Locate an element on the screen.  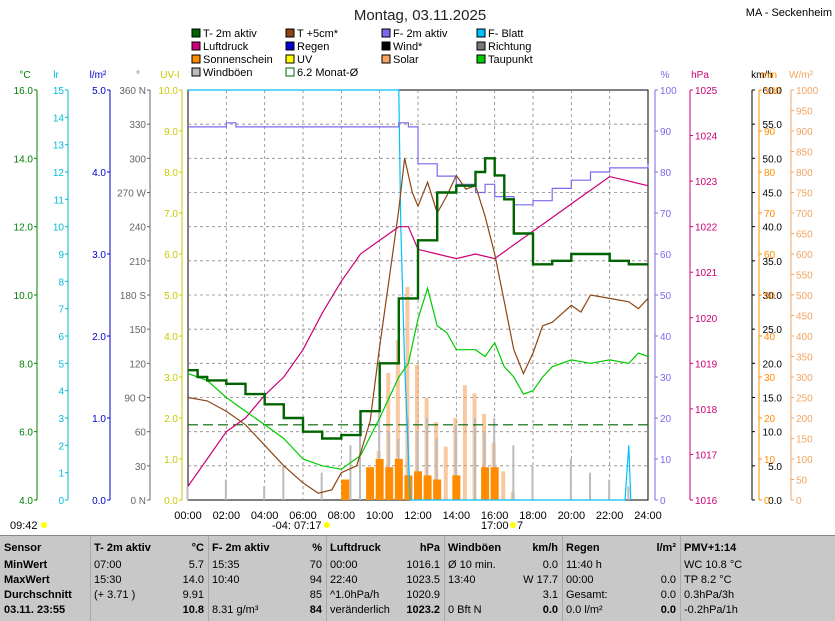
left-axis-tick-label: 14 is located at coordinates (59, 118).